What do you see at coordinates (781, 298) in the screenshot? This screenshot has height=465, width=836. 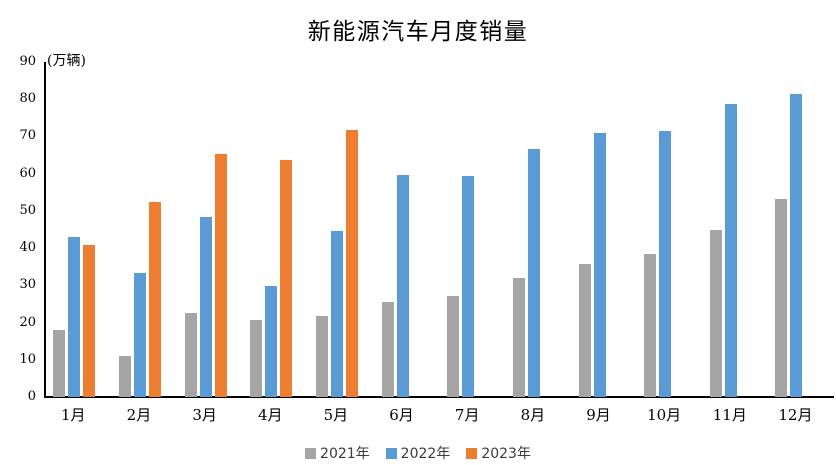 I see `bar-2021年-12月` at bounding box center [781, 298].